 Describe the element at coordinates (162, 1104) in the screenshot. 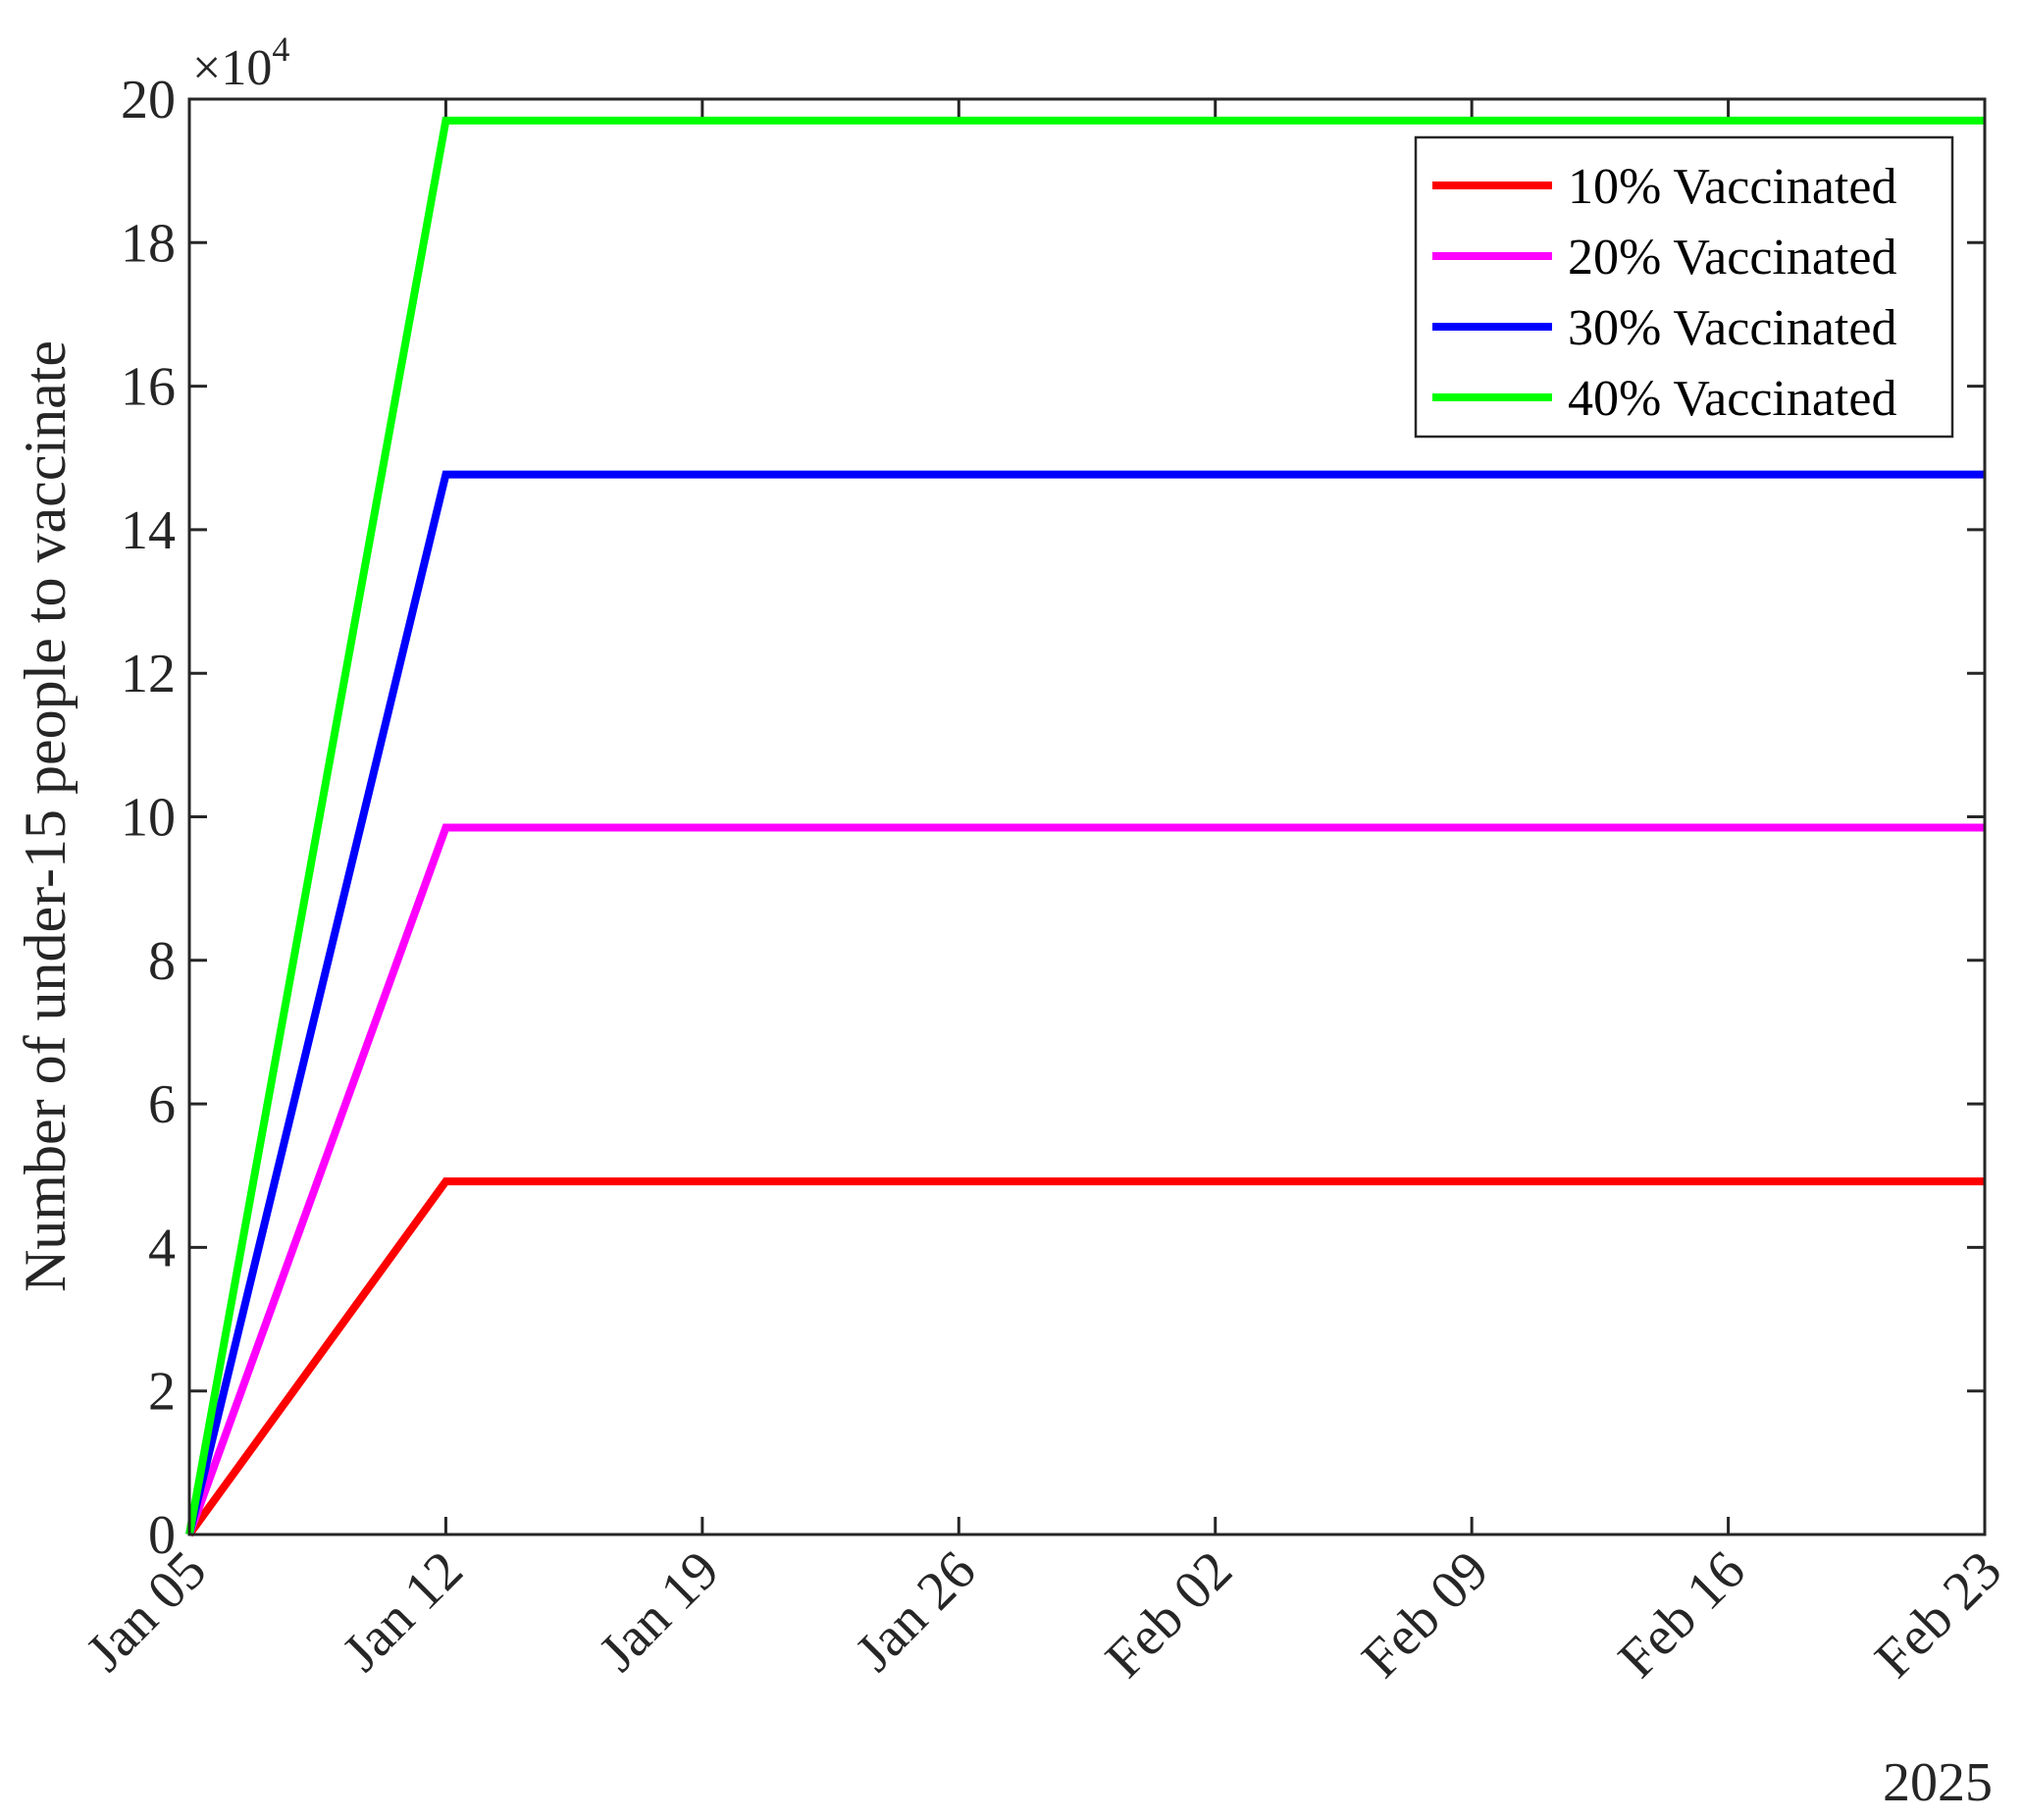

I see `y-tick-label: 6` at that location.